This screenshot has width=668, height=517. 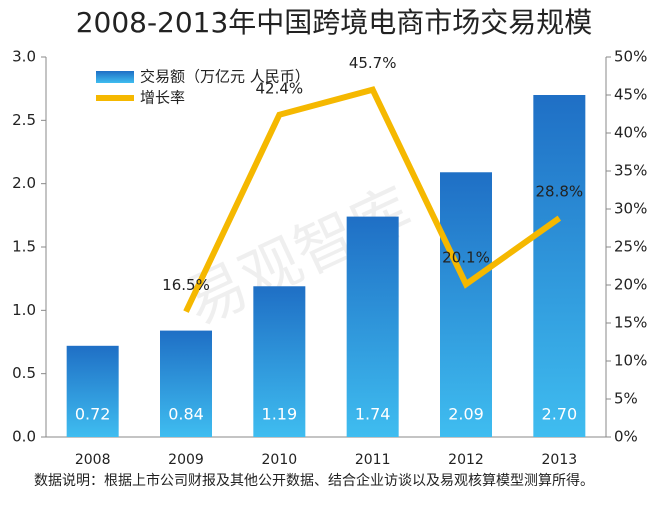 I want to click on y-tick-label: 0.5, so click(x=24, y=373).